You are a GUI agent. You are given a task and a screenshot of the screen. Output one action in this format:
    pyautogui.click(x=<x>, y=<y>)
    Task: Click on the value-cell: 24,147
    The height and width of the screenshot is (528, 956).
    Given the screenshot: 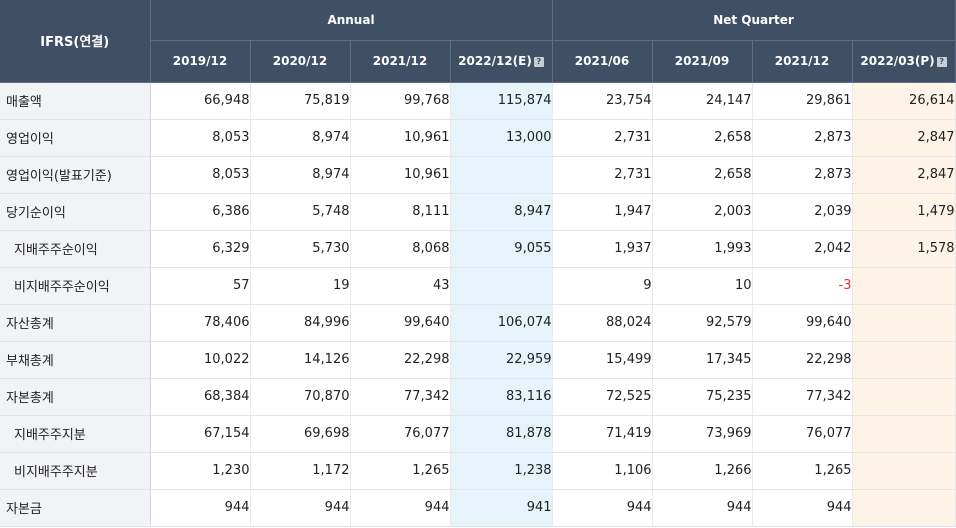 What is the action you would take?
    pyautogui.click(x=702, y=101)
    